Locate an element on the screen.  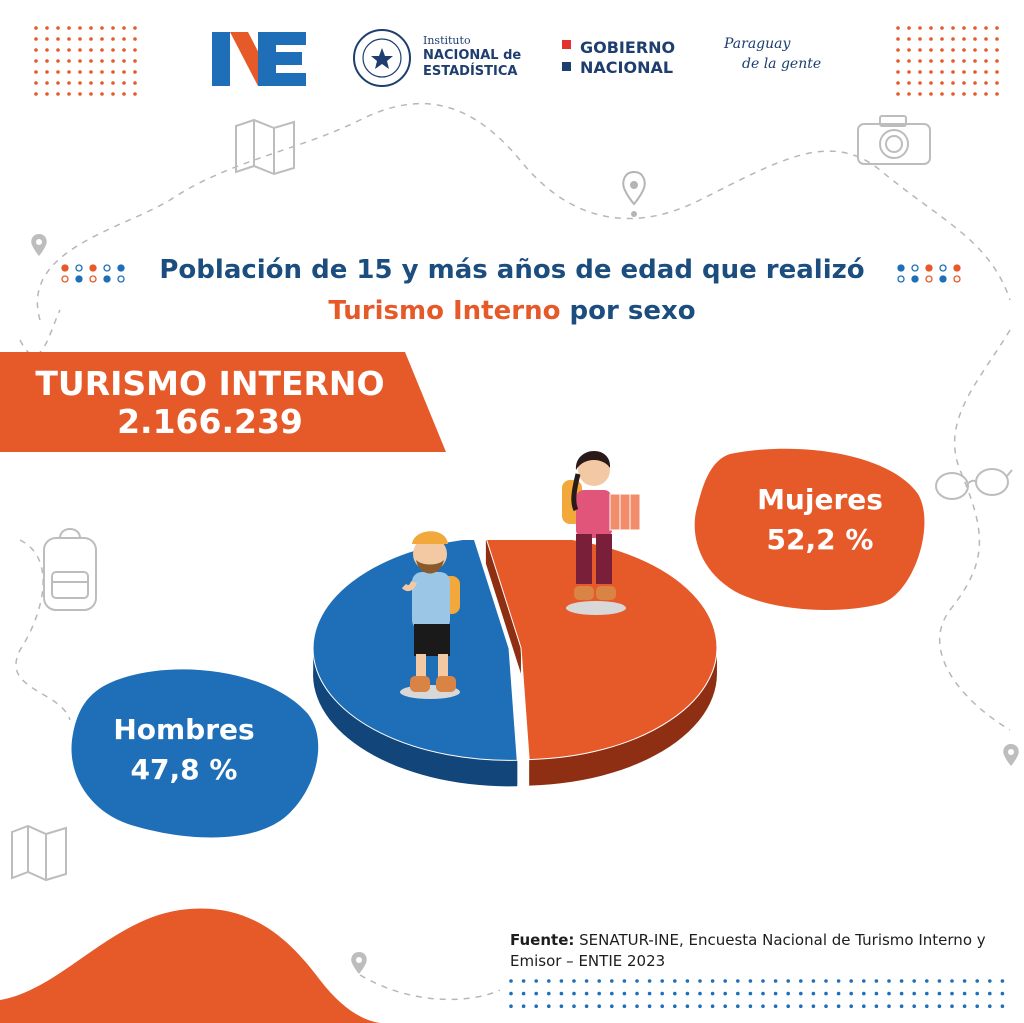
gobierno-red-square is located at coordinates (566, 44).